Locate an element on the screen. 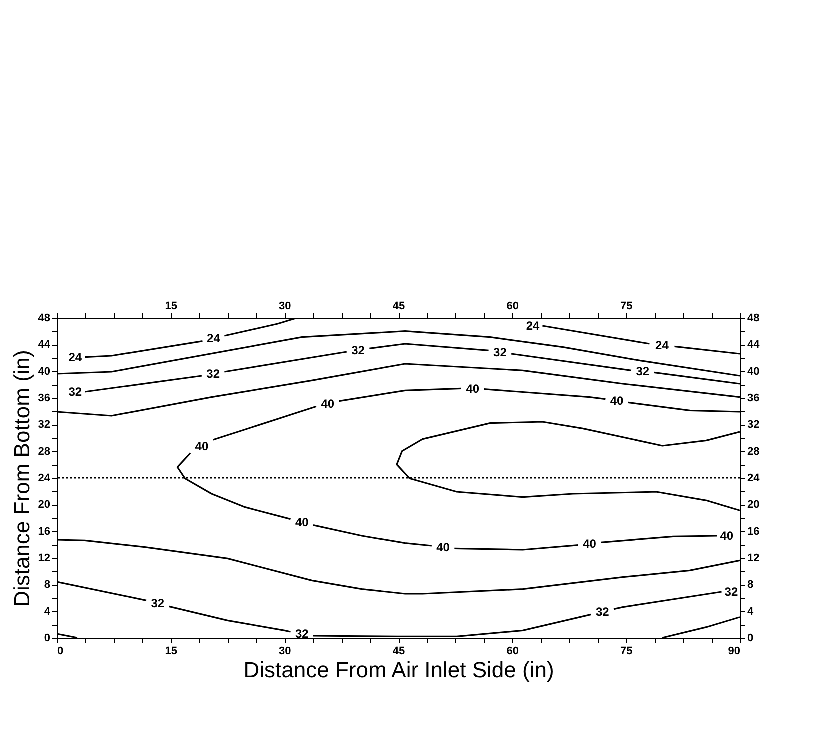 This screenshot has width=825, height=736. y-tick-label: 16 is located at coordinates (44, 532).